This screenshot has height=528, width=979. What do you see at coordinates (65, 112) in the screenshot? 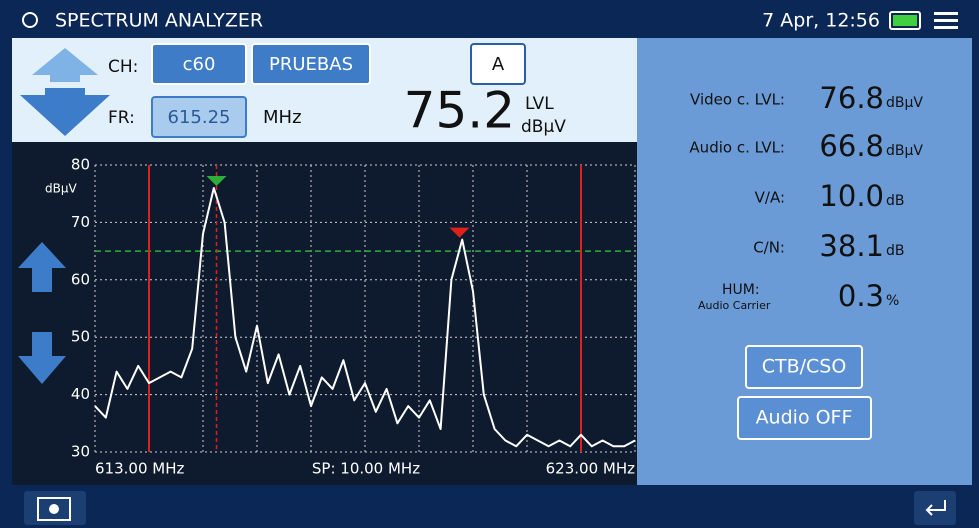
I see `channel-down` at bounding box center [65, 112].